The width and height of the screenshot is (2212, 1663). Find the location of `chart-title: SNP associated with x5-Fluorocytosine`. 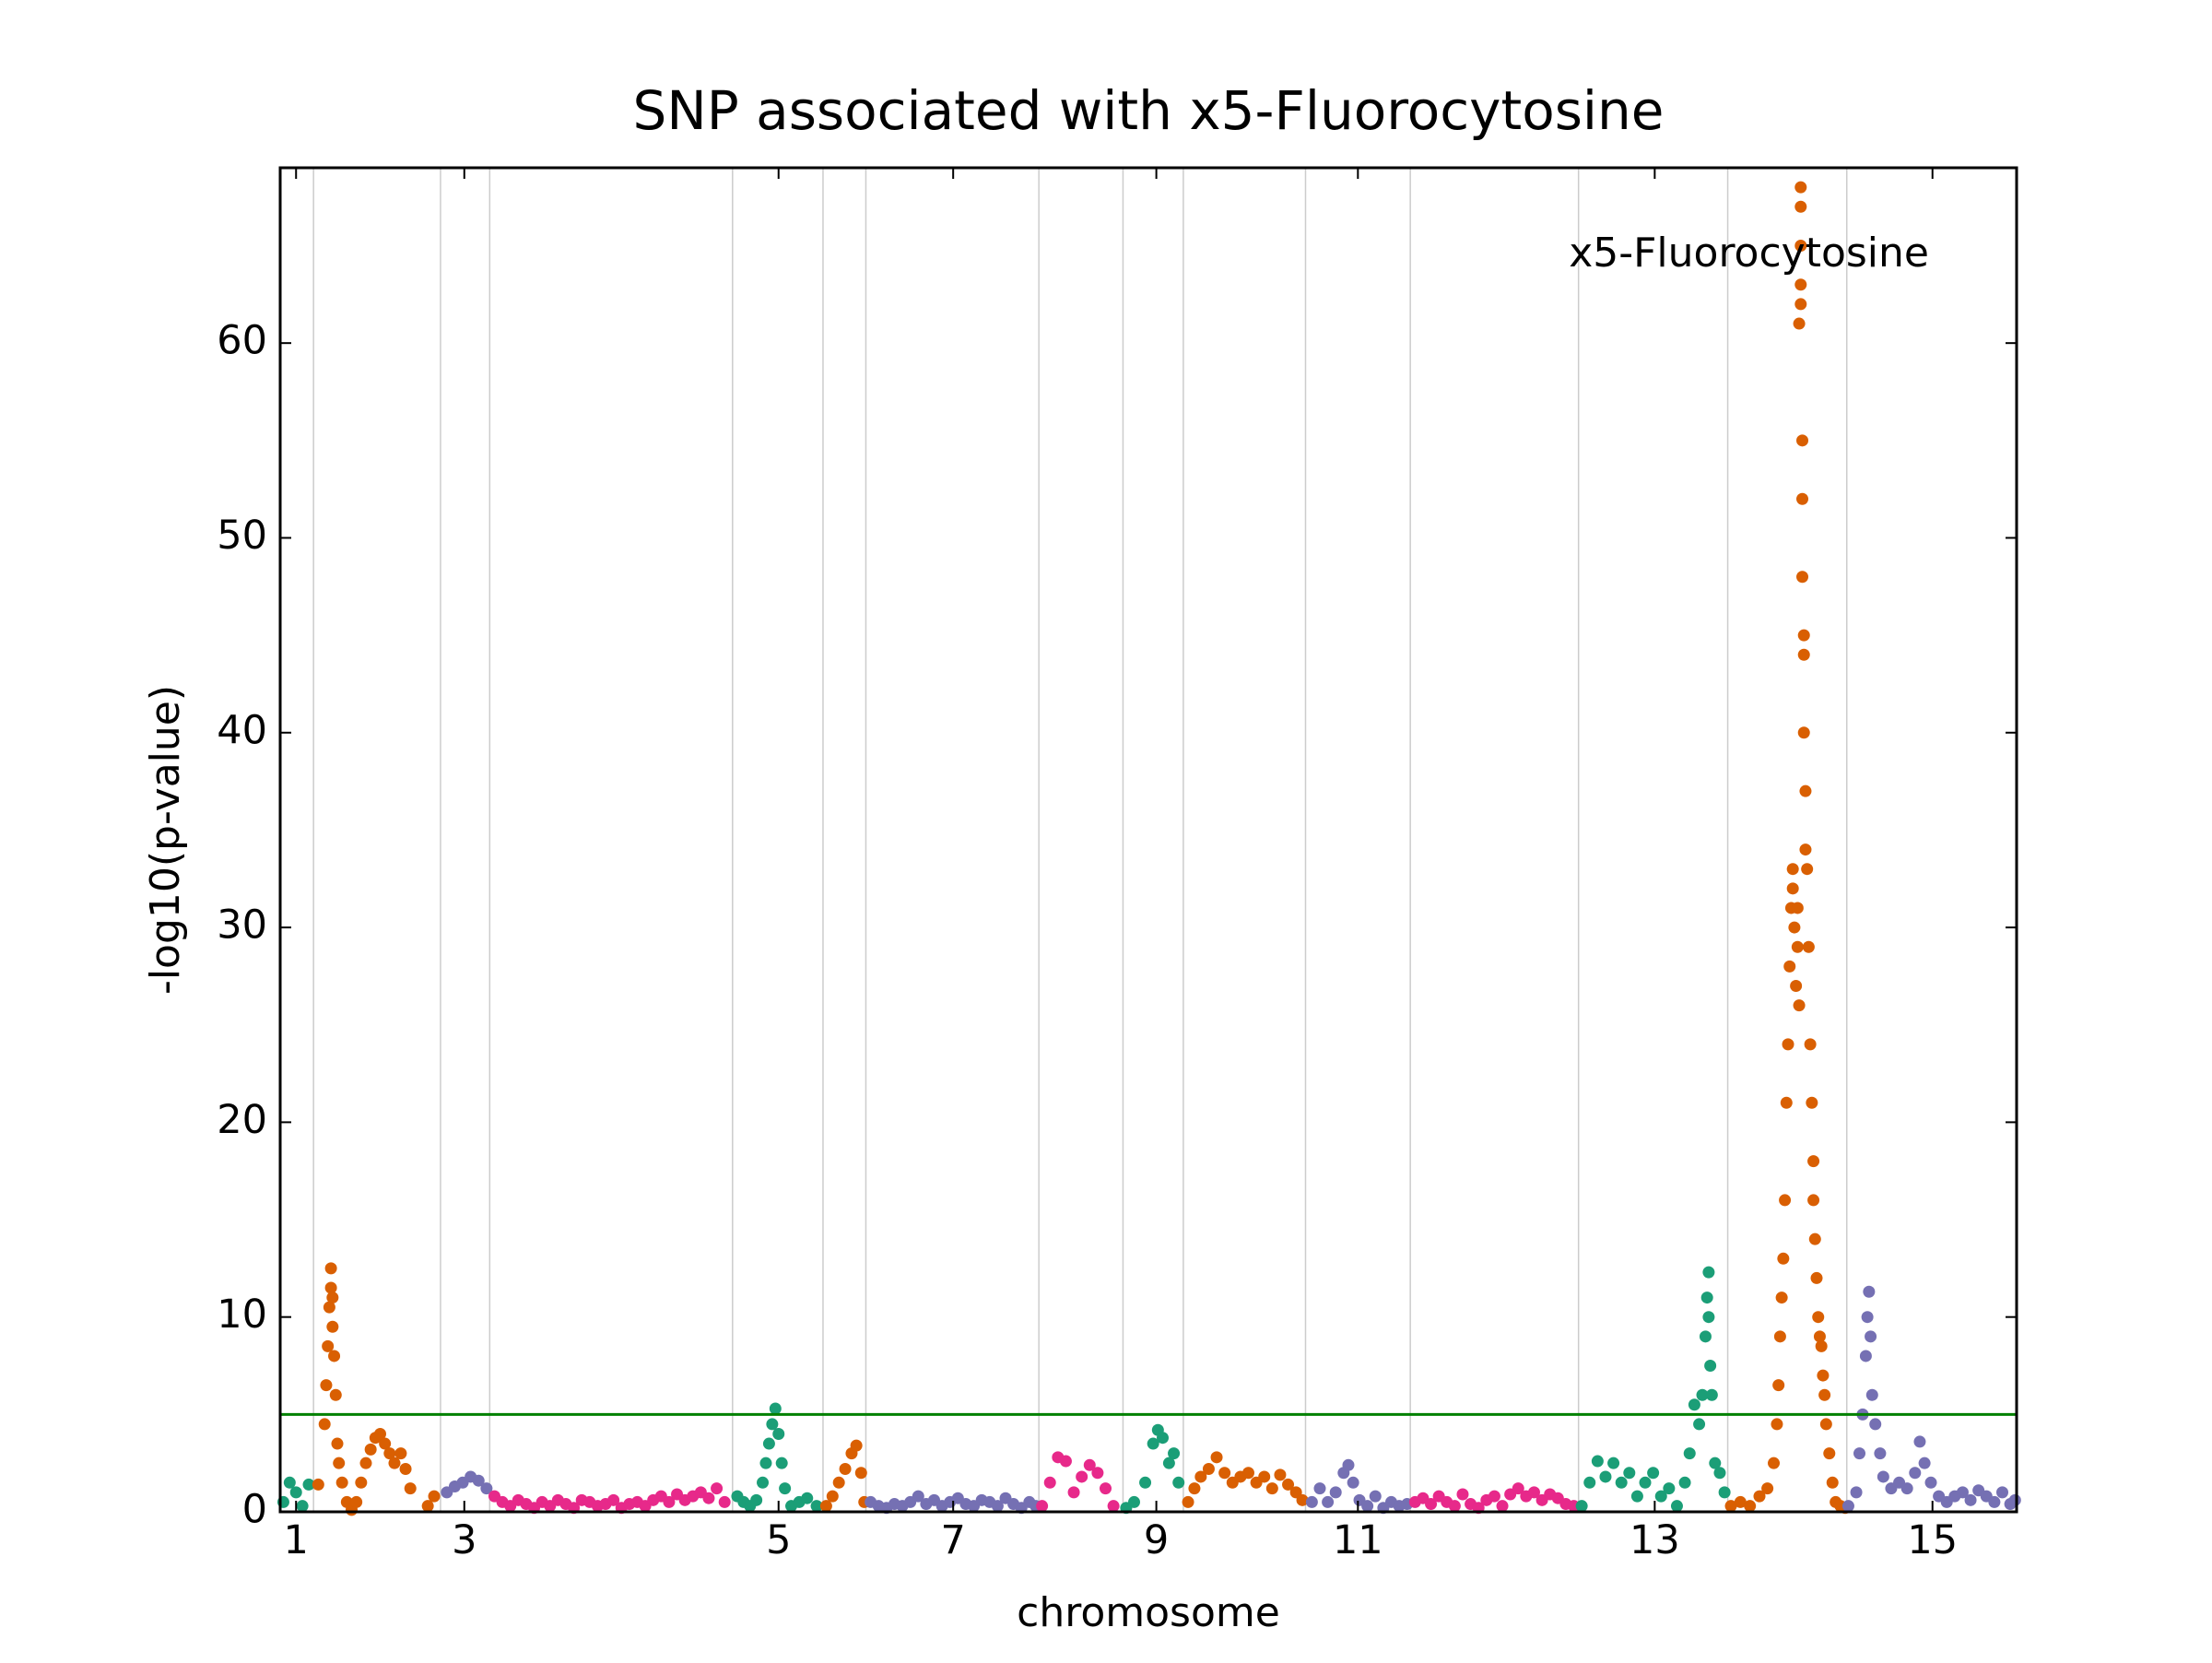

chart-title: SNP associated with x5-Fluorocytosine is located at coordinates (1149, 110).